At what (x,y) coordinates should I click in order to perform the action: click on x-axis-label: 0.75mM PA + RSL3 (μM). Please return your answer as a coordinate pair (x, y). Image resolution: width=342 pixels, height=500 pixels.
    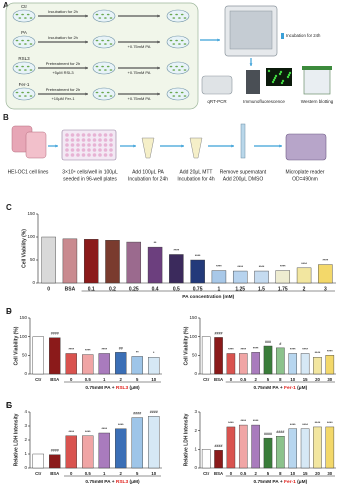
    Looking at the image, I should click on (112, 482).